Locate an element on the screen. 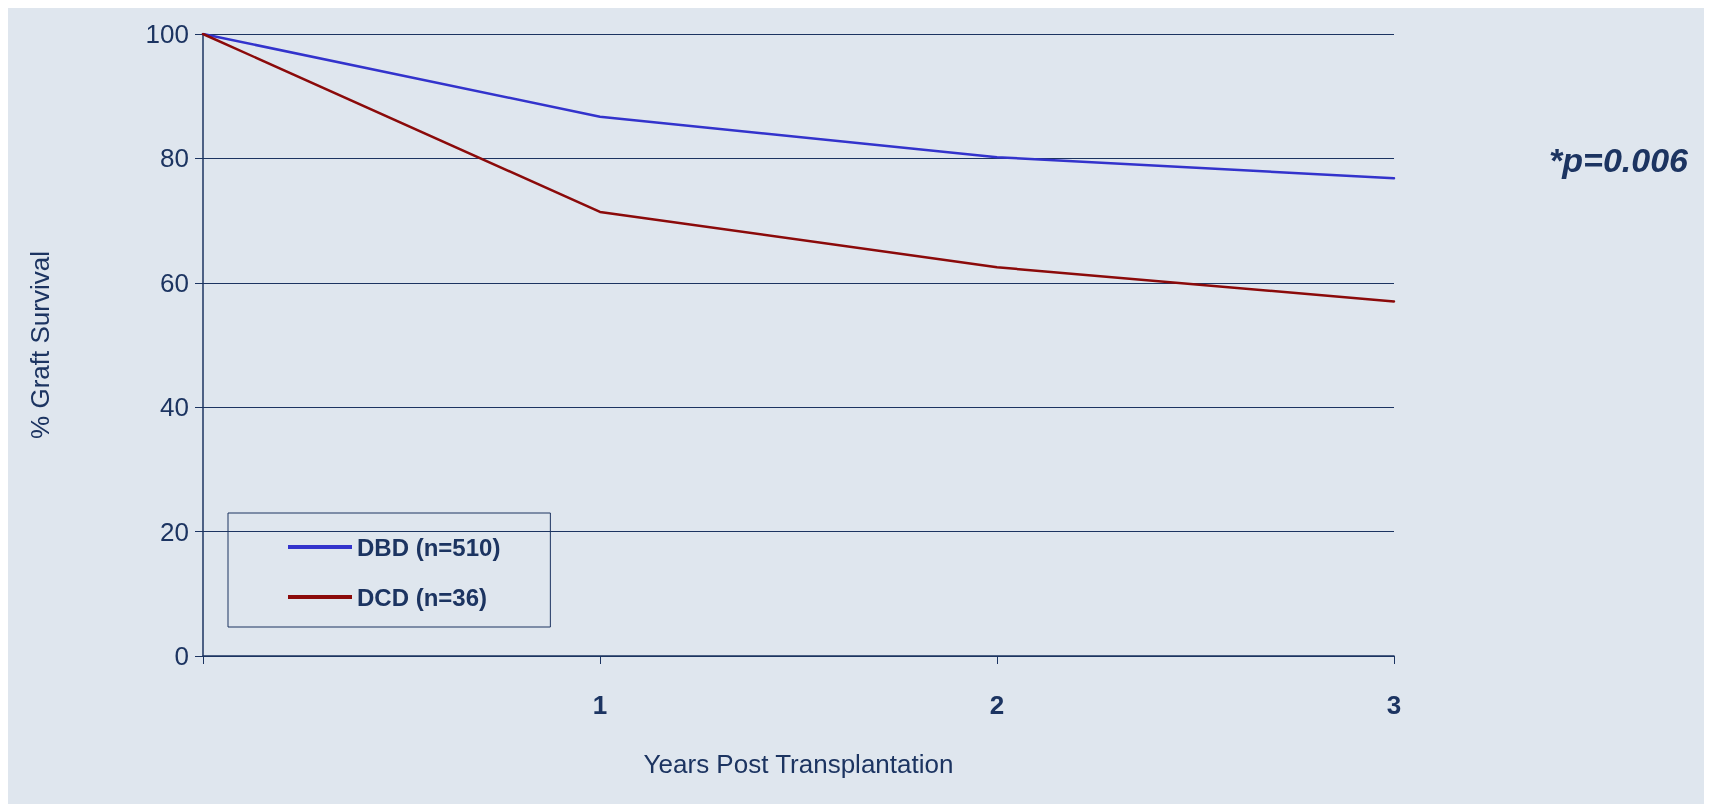 The width and height of the screenshot is (1712, 812). x-tick-label: 1 is located at coordinates (600, 705).